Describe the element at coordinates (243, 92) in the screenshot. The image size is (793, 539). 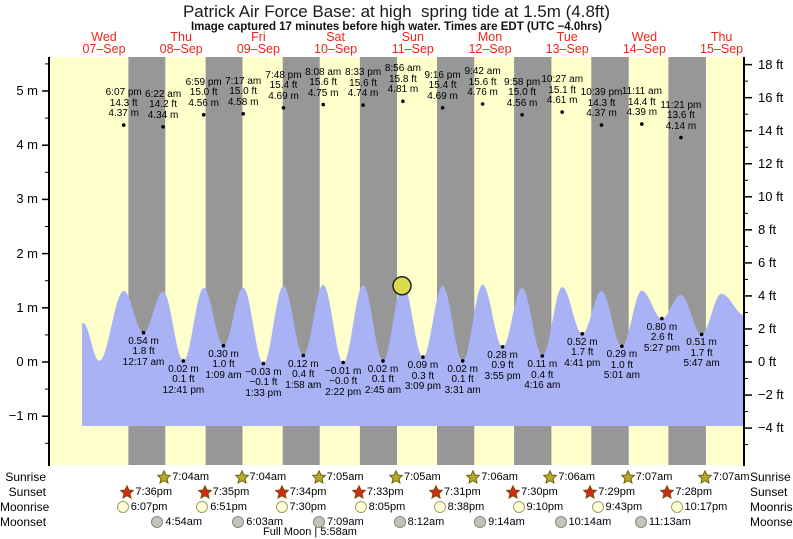
I see `high-tide-label: 7:17 am 15.0 ft 4.58 m` at that location.